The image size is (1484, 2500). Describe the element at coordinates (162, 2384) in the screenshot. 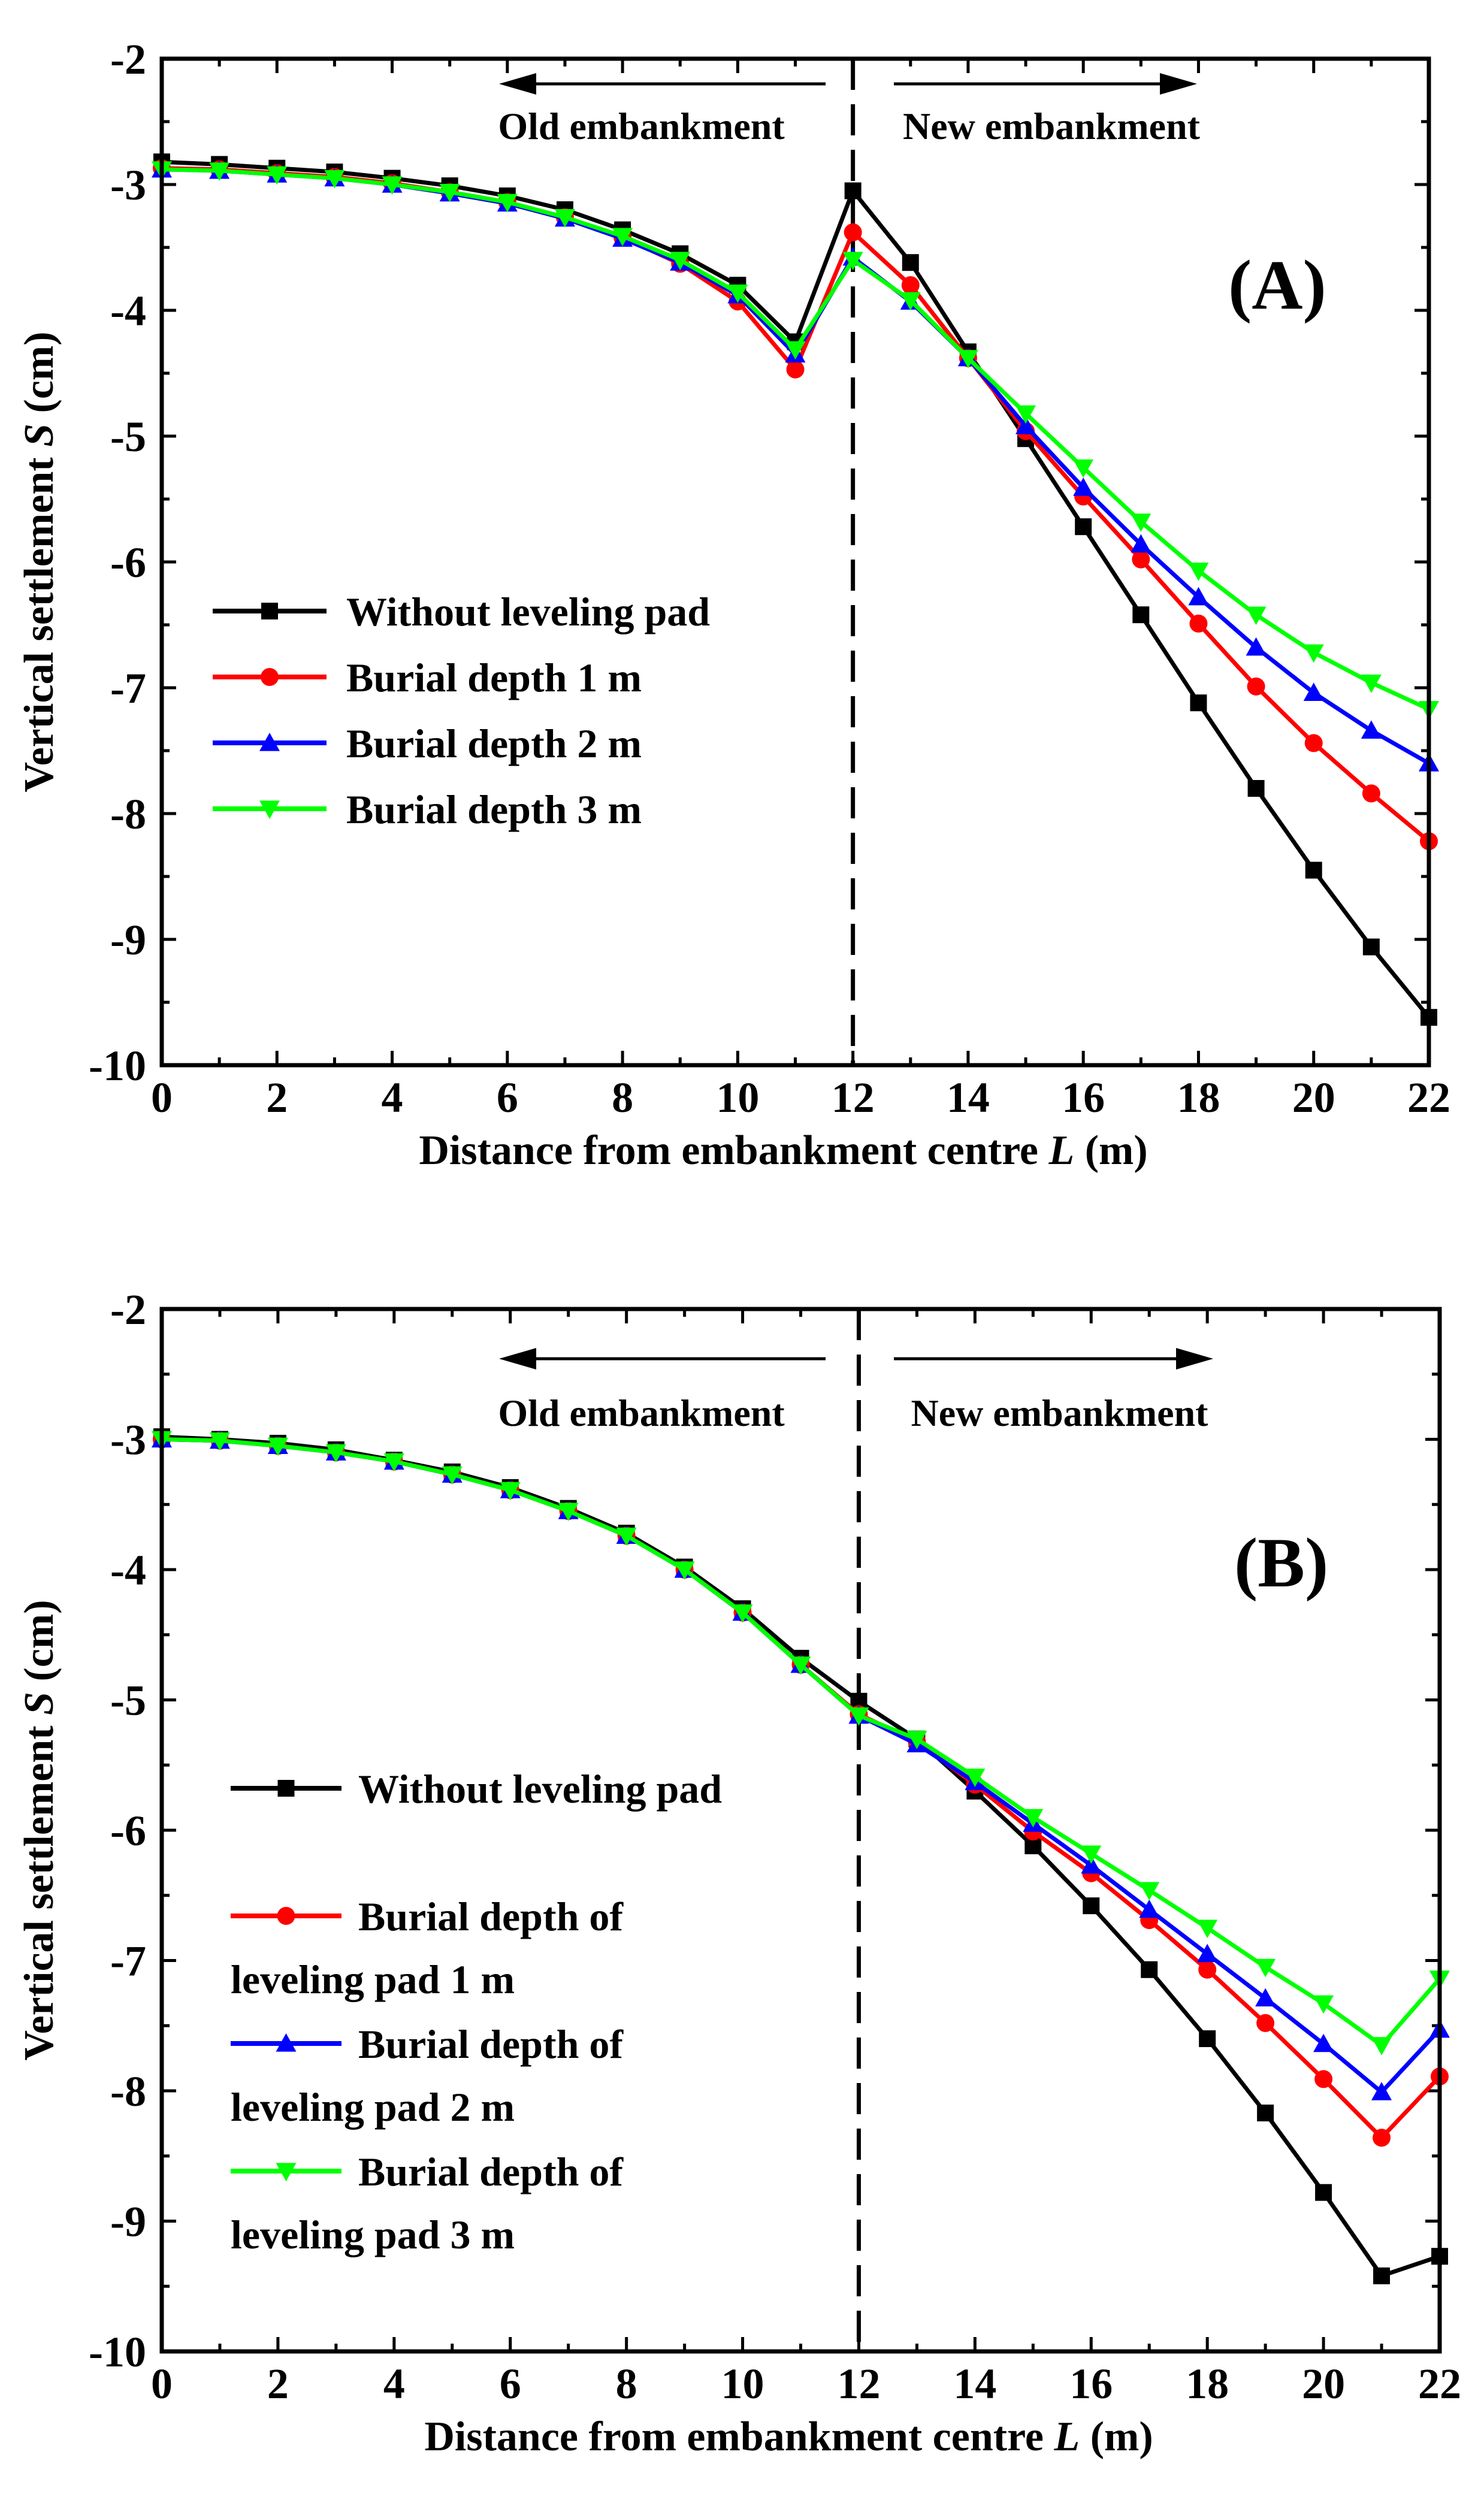

I see `x-tick-label: 0` at that location.